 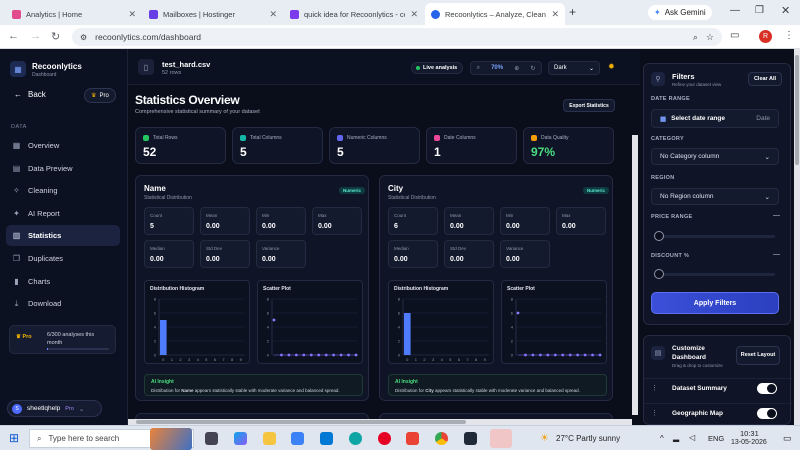 I want to click on profile-avatar: R, so click(x=765, y=36).